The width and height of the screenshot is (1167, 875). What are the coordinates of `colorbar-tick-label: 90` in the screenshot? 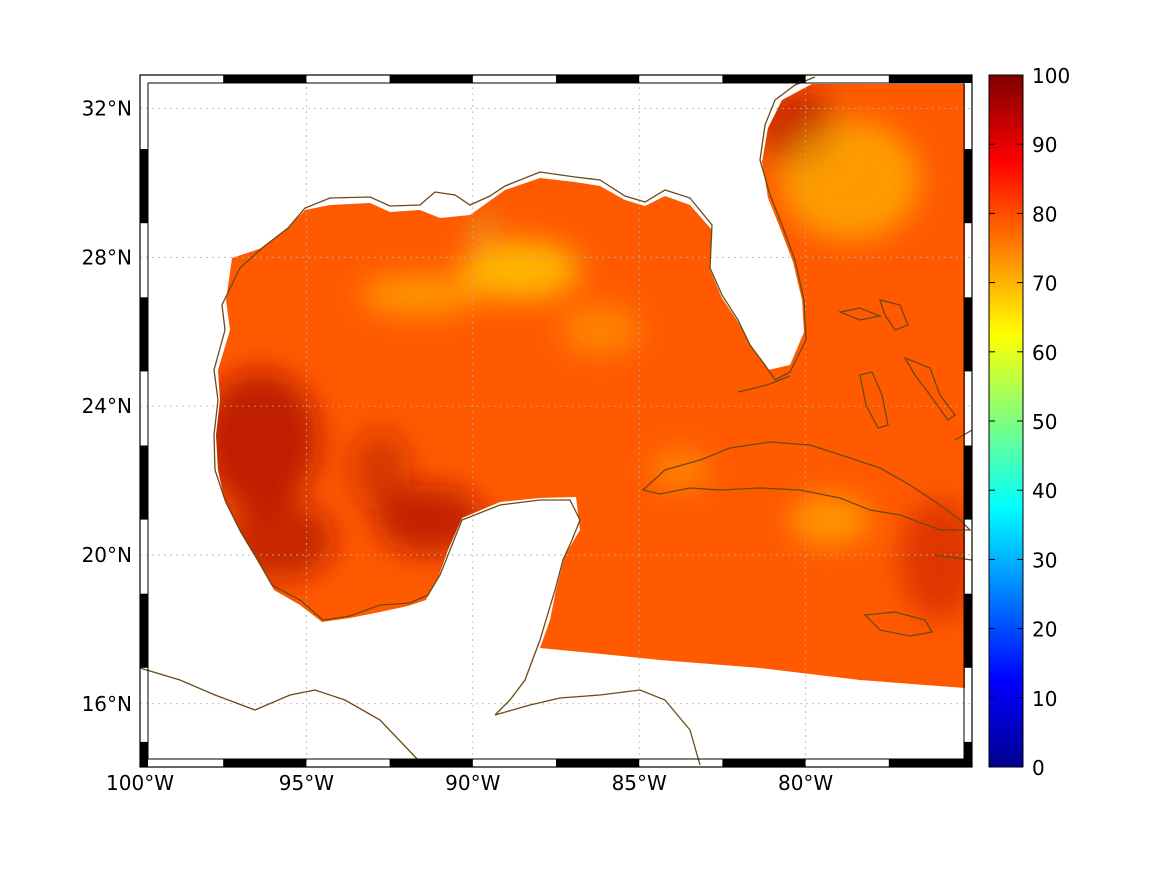 It's located at (1044, 145).